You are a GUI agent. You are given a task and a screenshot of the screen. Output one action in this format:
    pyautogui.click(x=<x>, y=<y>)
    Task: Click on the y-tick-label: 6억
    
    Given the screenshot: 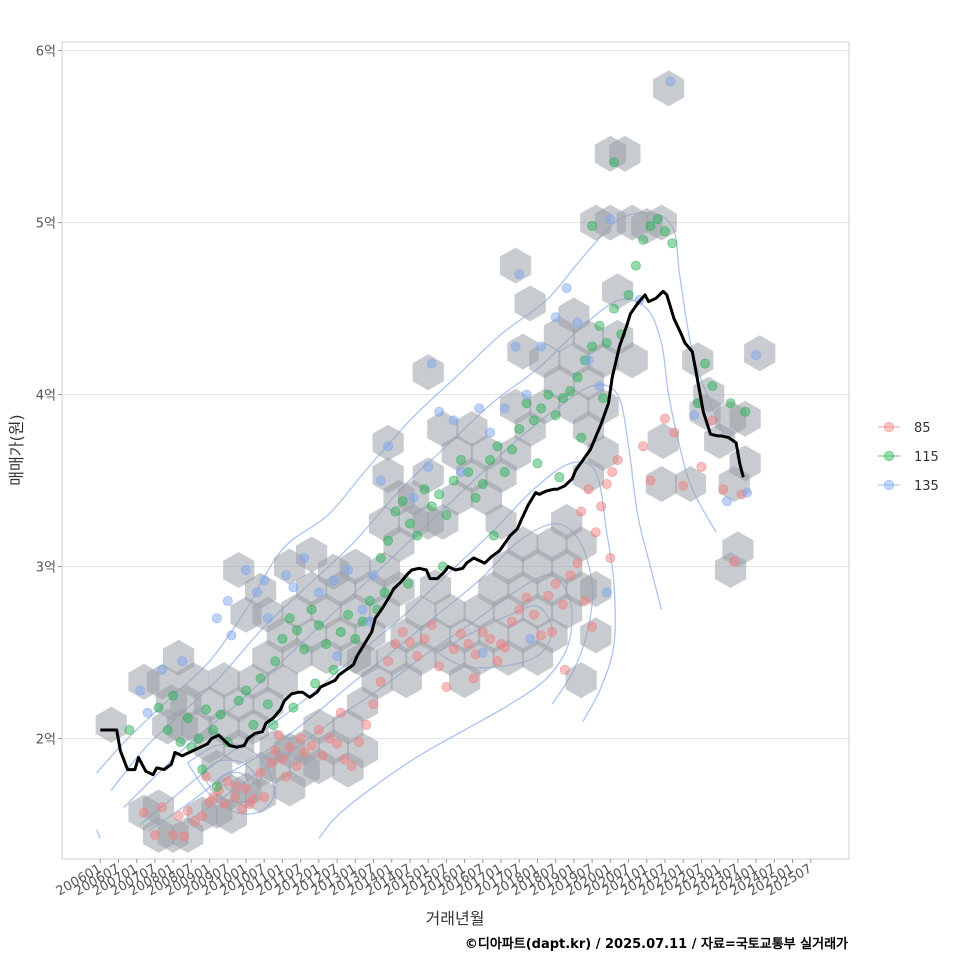 What is the action you would take?
    pyautogui.click(x=46, y=52)
    